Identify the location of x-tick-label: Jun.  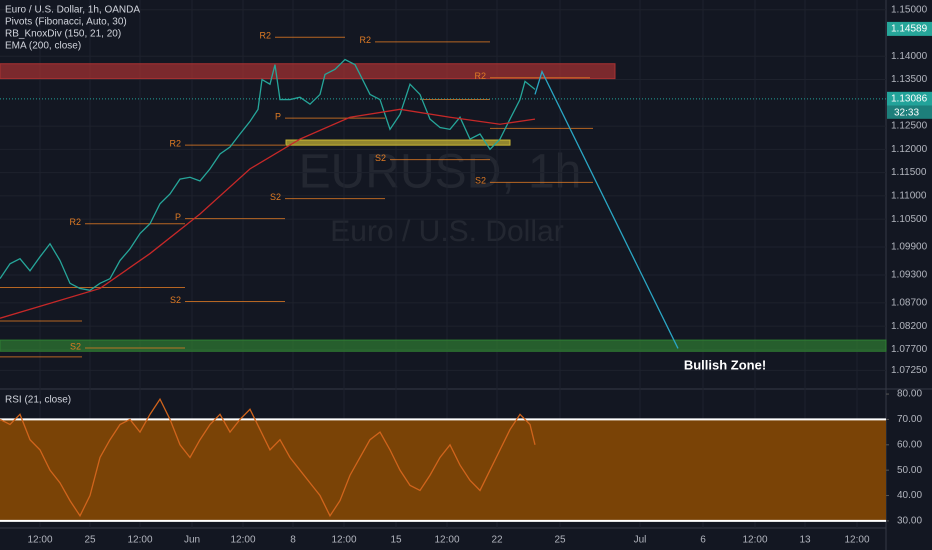
(192, 540).